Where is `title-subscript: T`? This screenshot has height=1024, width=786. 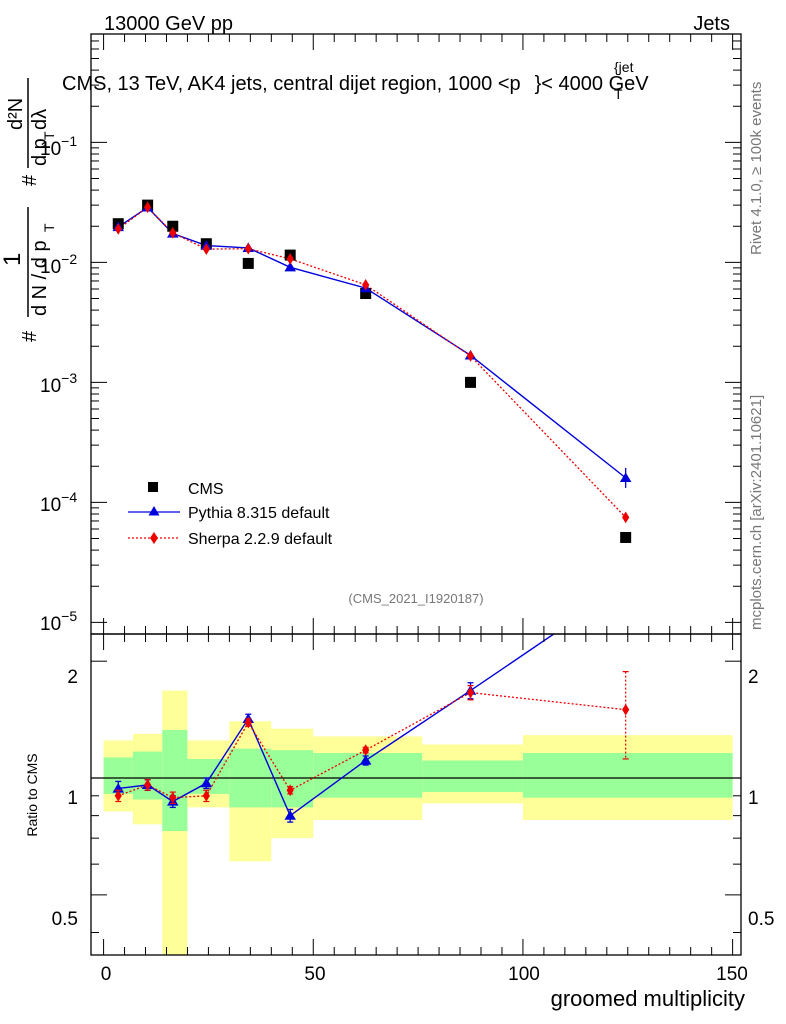 title-subscript: T is located at coordinates (618, 94).